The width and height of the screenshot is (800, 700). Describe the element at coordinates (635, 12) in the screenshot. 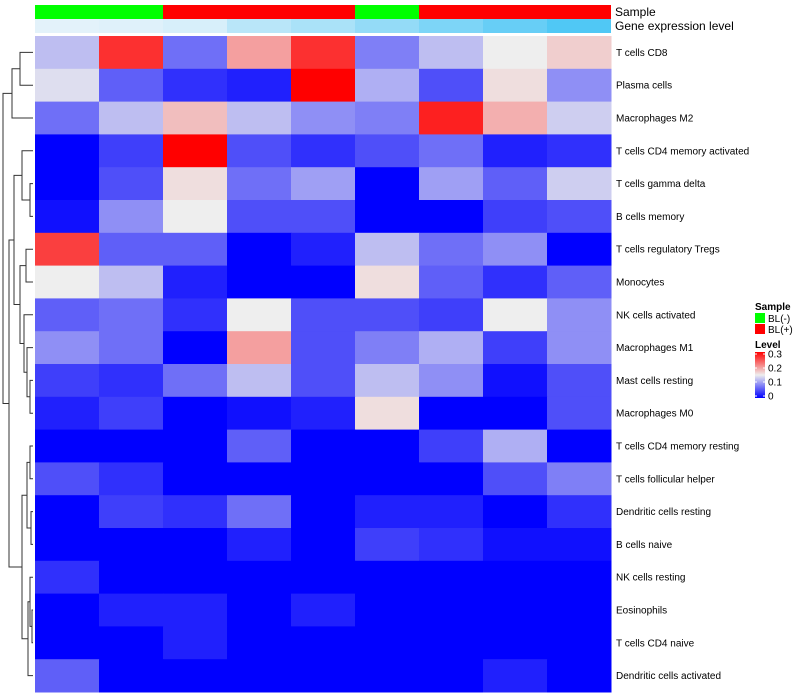

I see `annotation-track-label: Sample` at that location.